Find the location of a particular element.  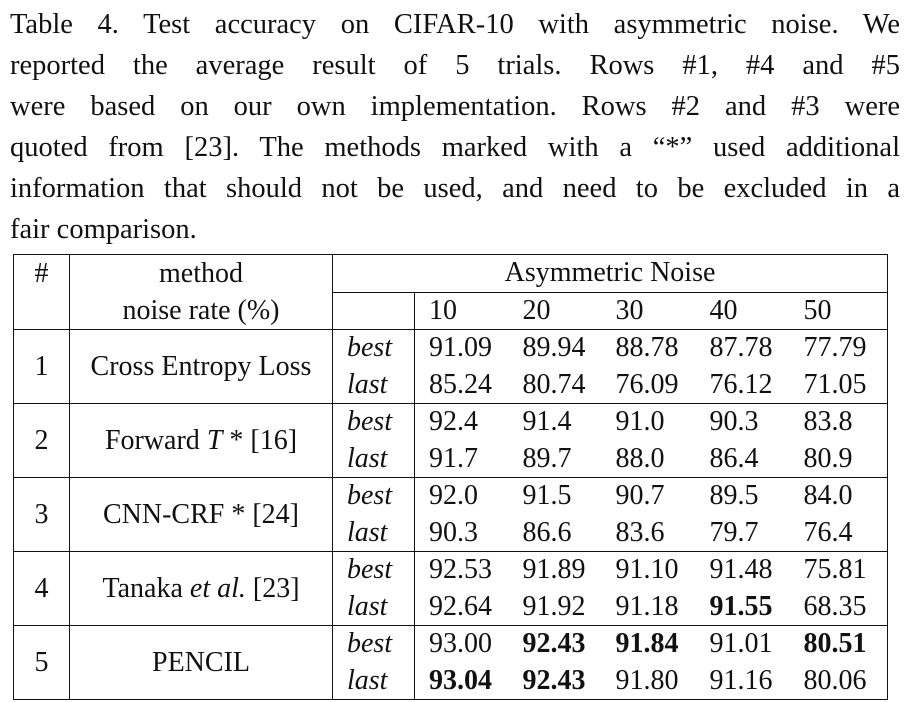

table-cell: 91.18 is located at coordinates (648, 607).